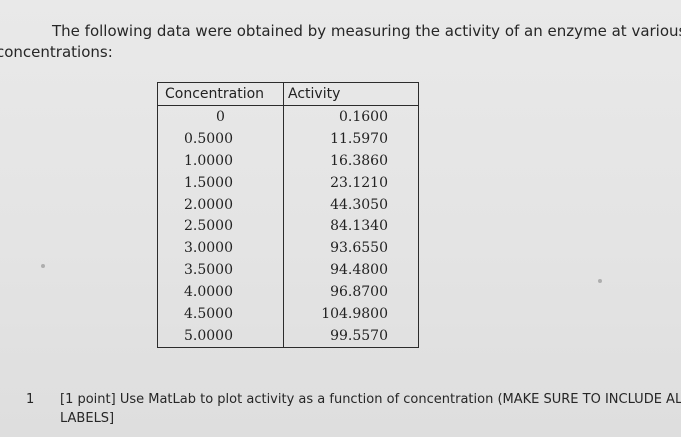  I want to click on activity-cell: 93.6550, so click(351, 248).